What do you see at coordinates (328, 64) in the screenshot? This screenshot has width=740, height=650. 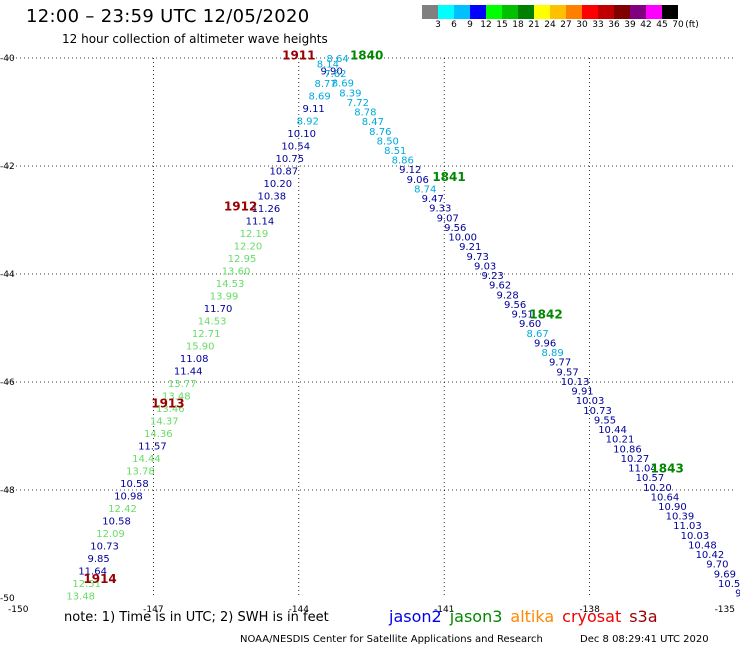 I see `wave-height-value: 8.14` at bounding box center [328, 64].